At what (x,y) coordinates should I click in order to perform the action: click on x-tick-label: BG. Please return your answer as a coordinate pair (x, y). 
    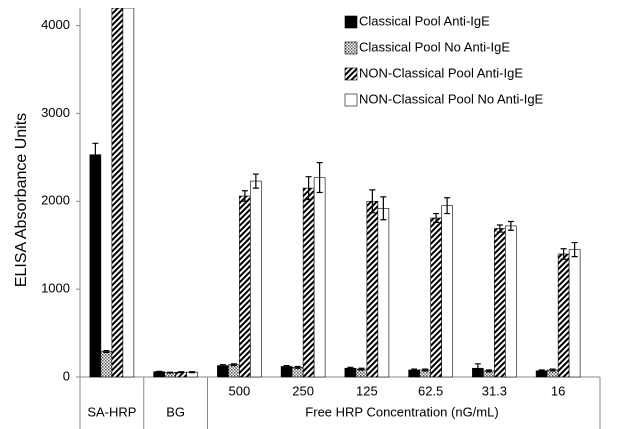
    Looking at the image, I should click on (175, 411).